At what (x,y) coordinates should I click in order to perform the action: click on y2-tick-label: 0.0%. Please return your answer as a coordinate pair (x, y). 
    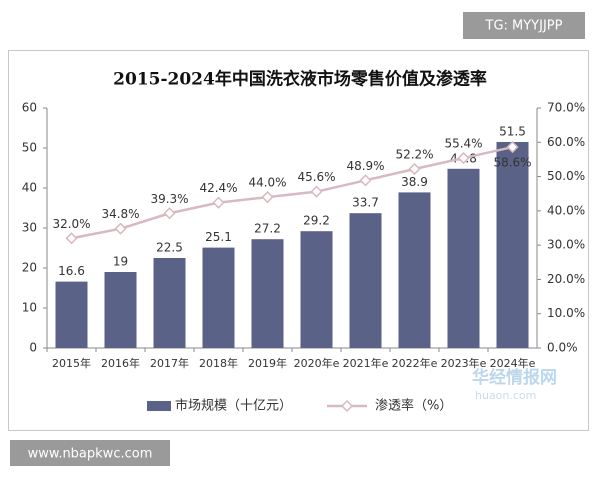
    Looking at the image, I should click on (562, 348).